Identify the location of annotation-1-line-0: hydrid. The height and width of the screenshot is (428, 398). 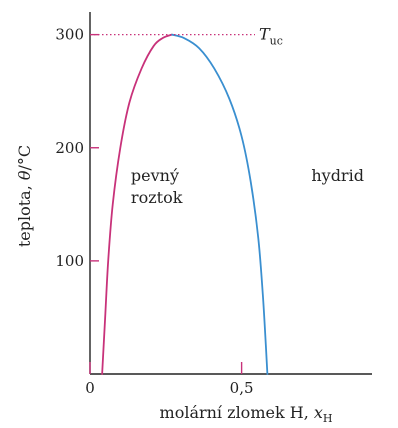
(337, 175).